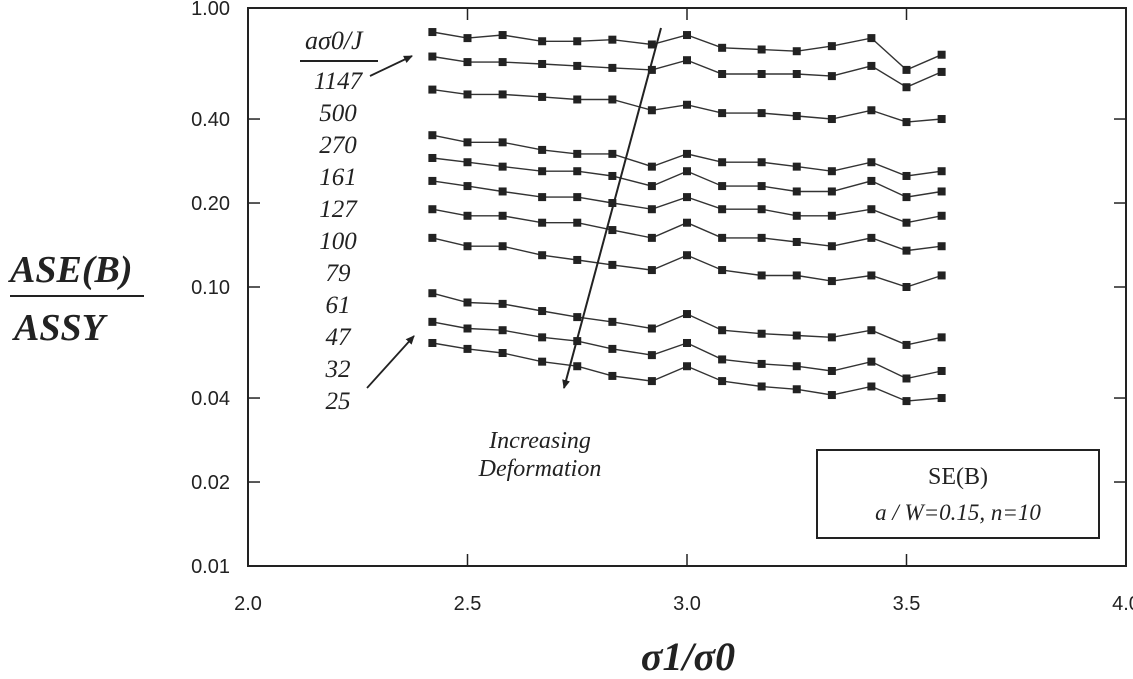  Describe the element at coordinates (334, 40) in the screenshot. I see `legend-header: aσ0/J` at that location.